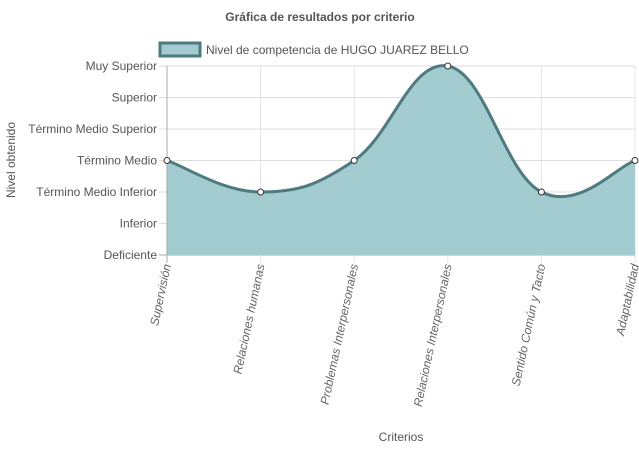 This screenshot has height=449, width=639. What do you see at coordinates (180, 49) in the screenshot?
I see `legend-swatch` at bounding box center [180, 49].